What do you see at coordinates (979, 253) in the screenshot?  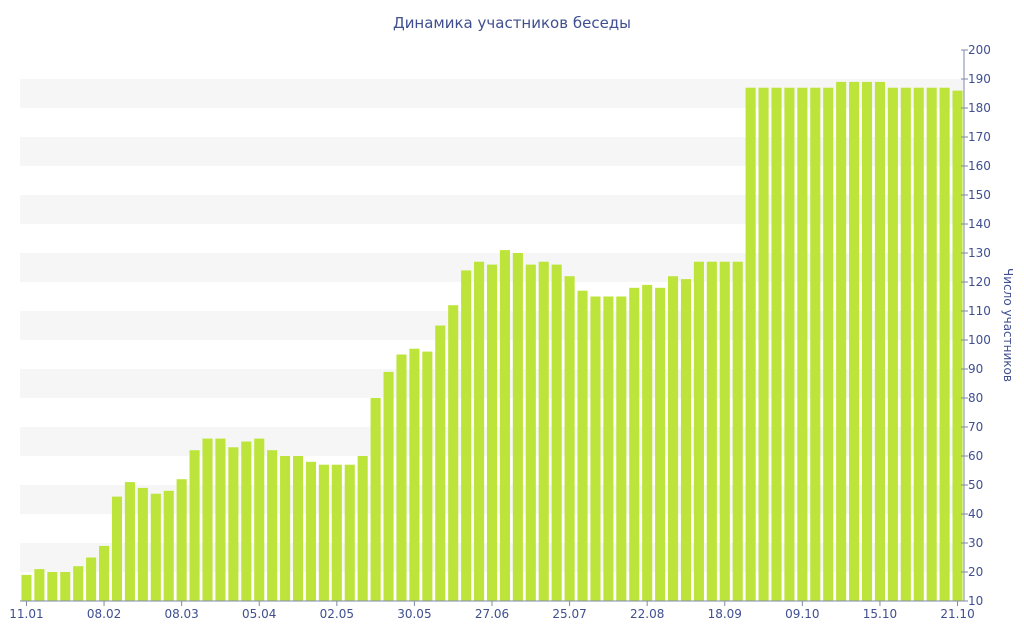 I see `y-tick-label: 130` at bounding box center [979, 253].